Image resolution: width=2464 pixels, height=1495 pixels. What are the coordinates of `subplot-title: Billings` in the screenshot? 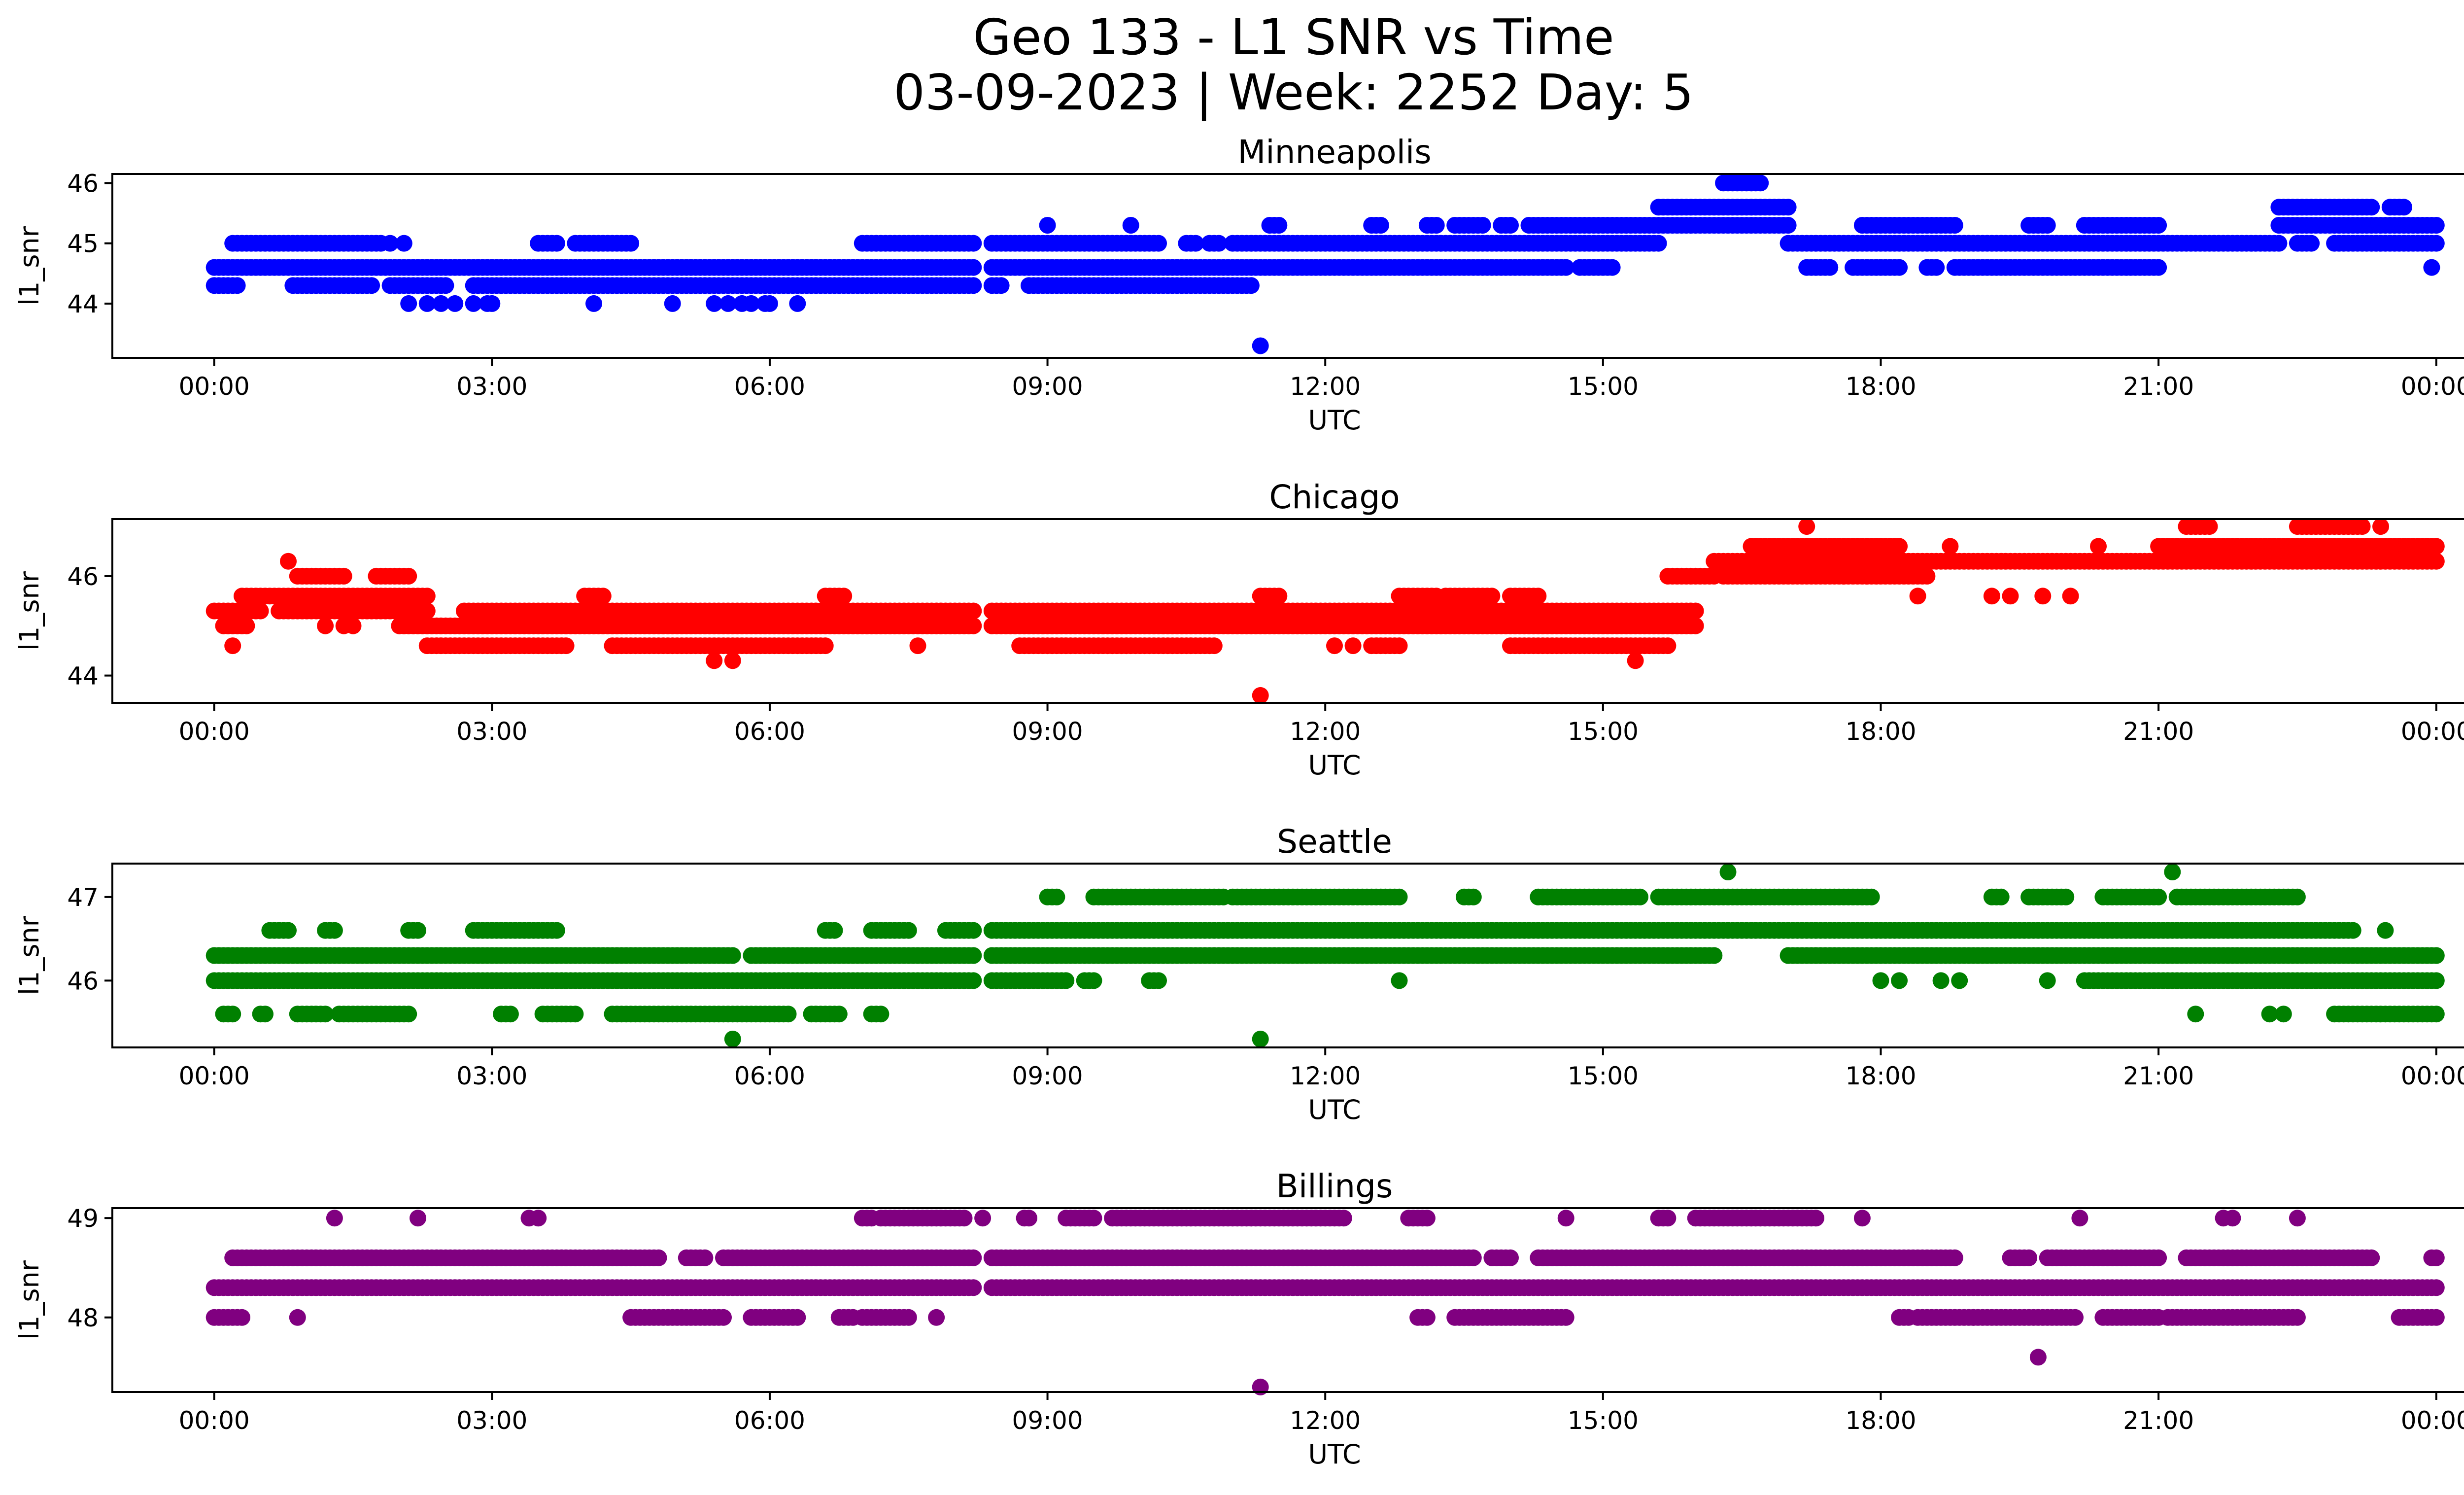 It's located at (1334, 1186).